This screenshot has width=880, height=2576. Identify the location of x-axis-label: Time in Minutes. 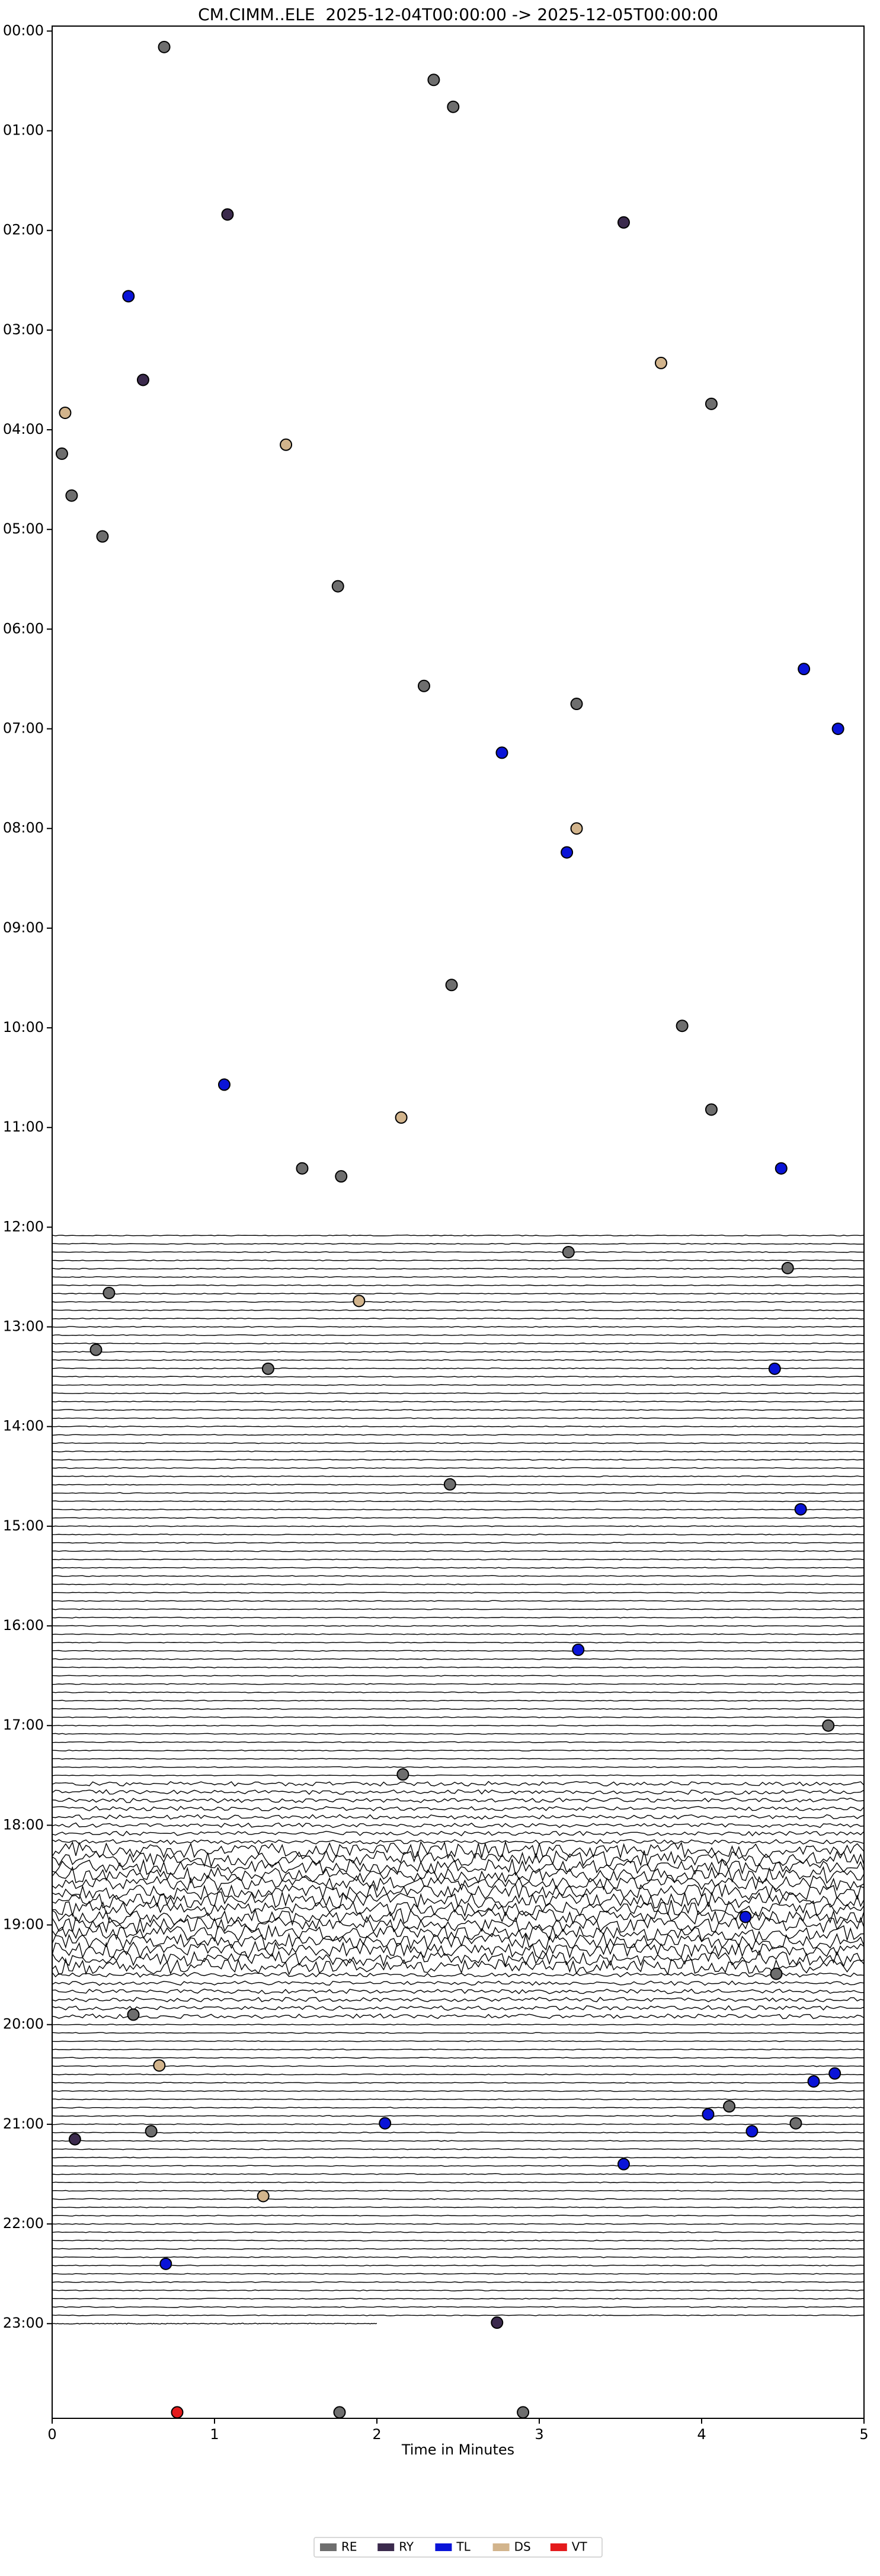
(457, 2449).